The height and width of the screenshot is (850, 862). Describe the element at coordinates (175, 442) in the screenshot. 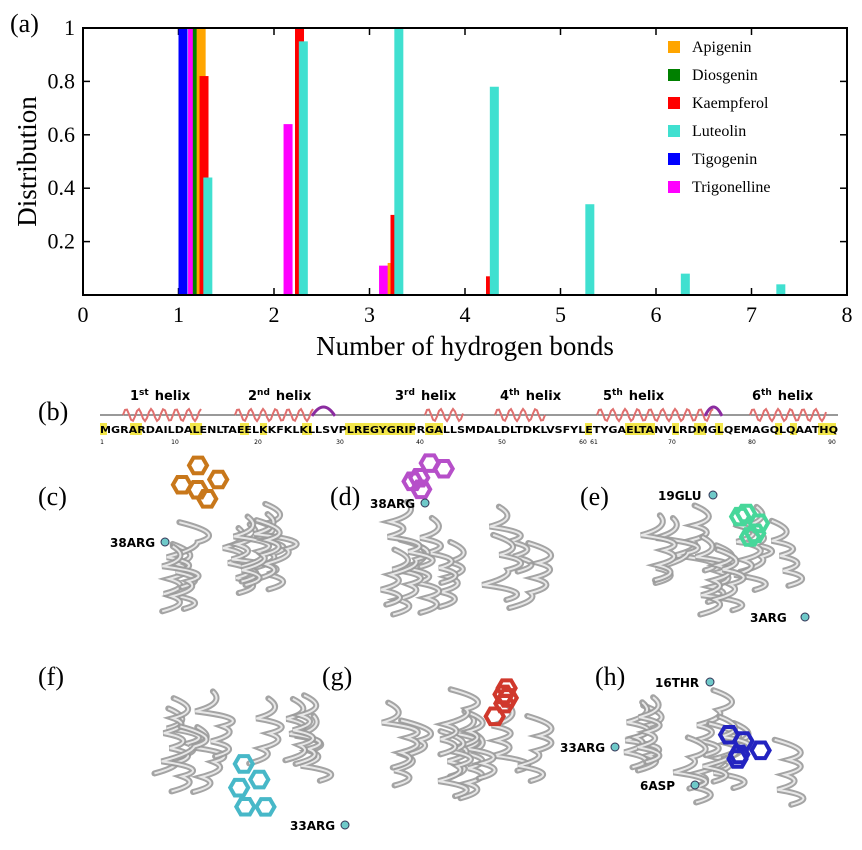

I see `ruler-label: 10` at that location.